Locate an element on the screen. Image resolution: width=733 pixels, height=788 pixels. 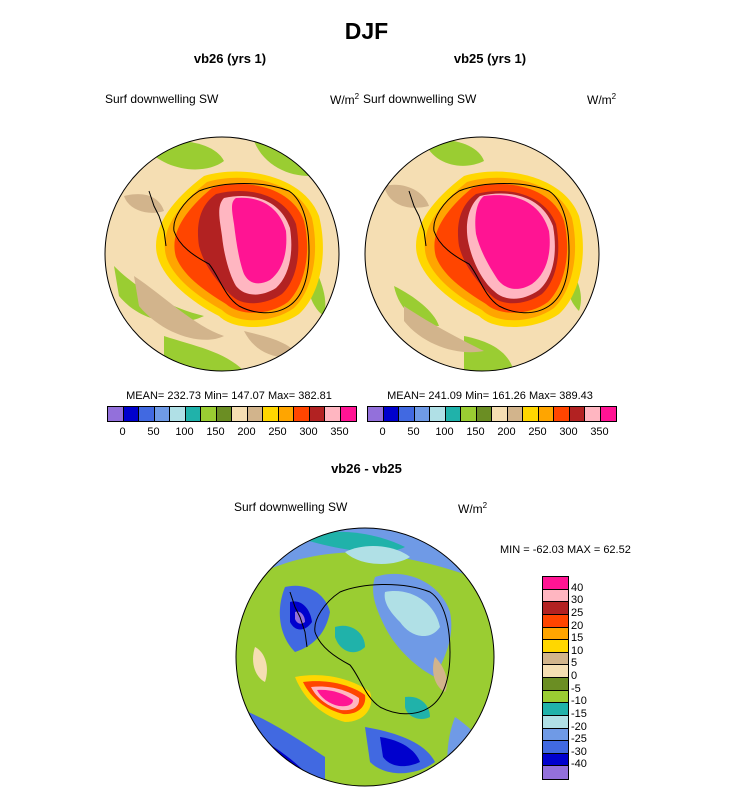
colorbar-tick-label: -30 is located at coordinates (579, 751).